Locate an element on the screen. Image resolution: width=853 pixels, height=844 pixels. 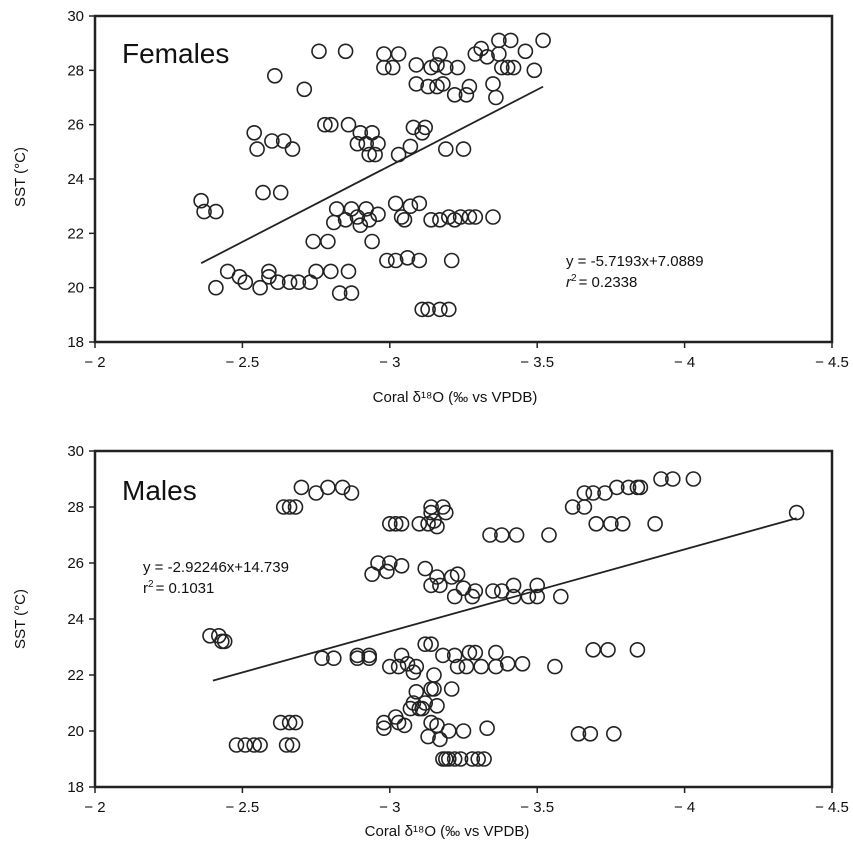
regression-equation: y = -5.7193x+7.0889 is located at coordinates (635, 261).